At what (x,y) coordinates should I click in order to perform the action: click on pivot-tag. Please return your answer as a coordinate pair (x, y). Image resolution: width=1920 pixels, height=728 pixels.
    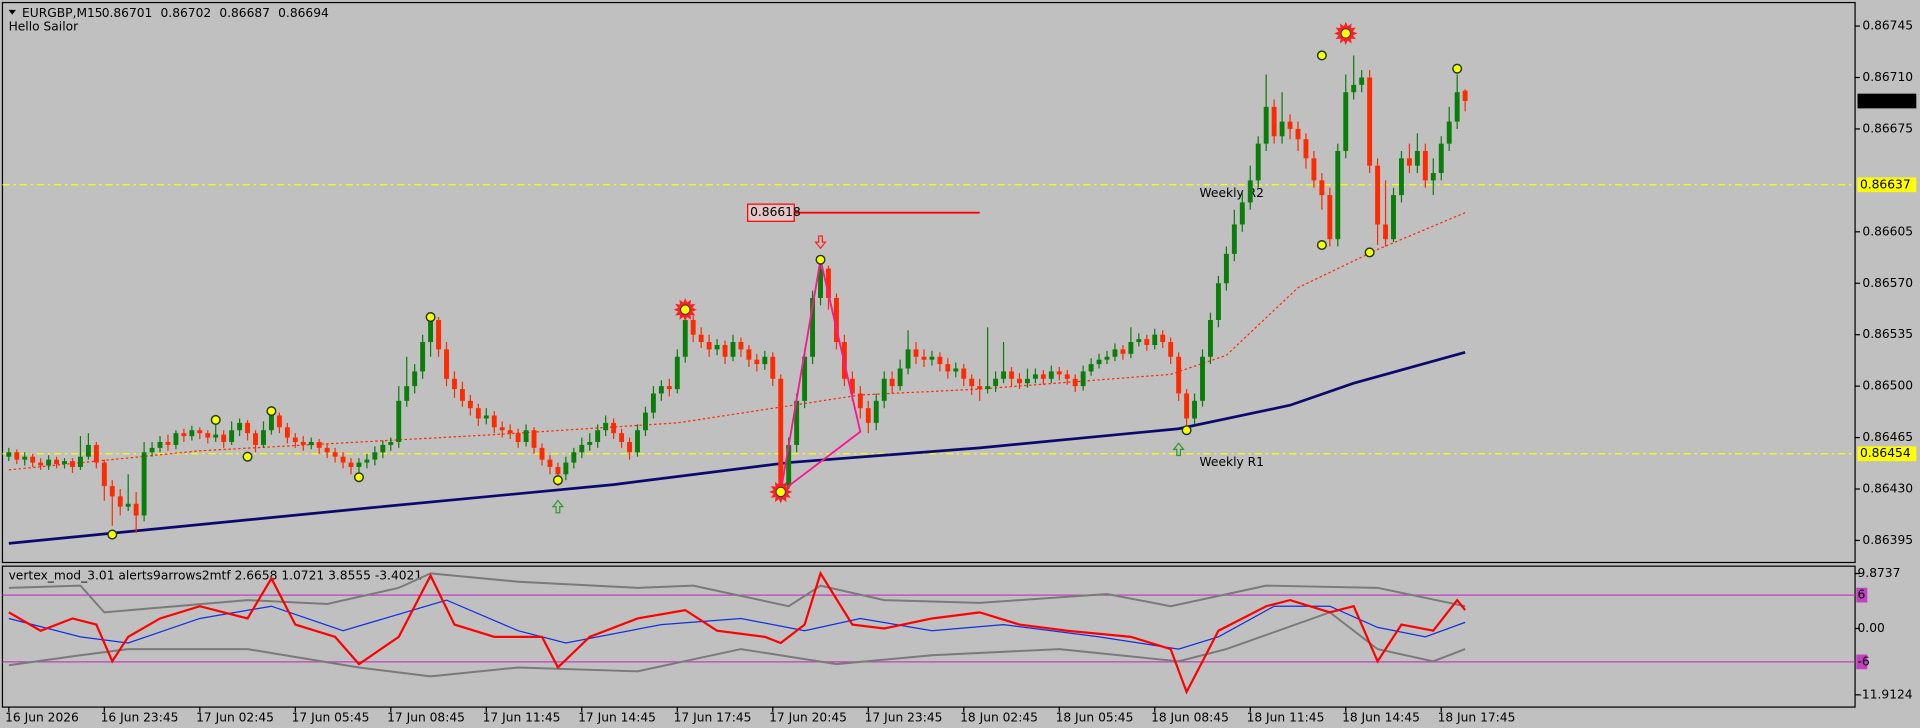
    Looking at the image, I should click on (1887, 454).